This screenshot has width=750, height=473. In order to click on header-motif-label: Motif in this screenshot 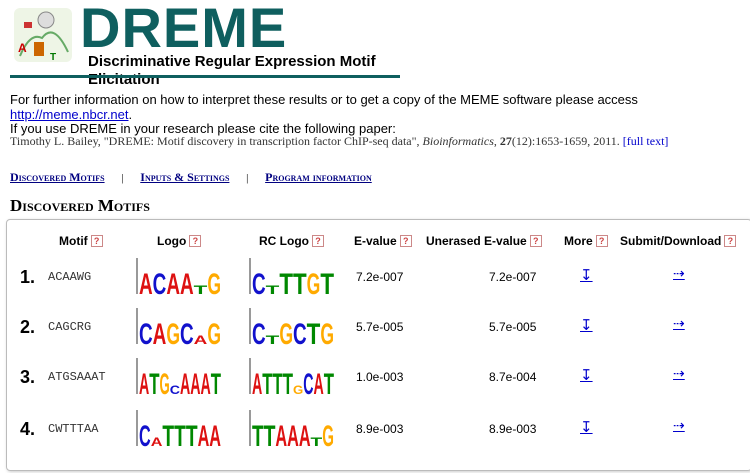, I will do `click(73, 241)`.